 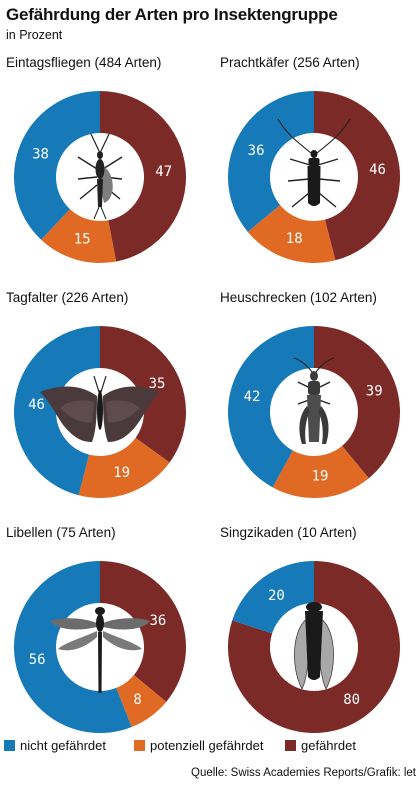 I want to click on legend-swatch-nicht-gefaehrdet, so click(x=9, y=745).